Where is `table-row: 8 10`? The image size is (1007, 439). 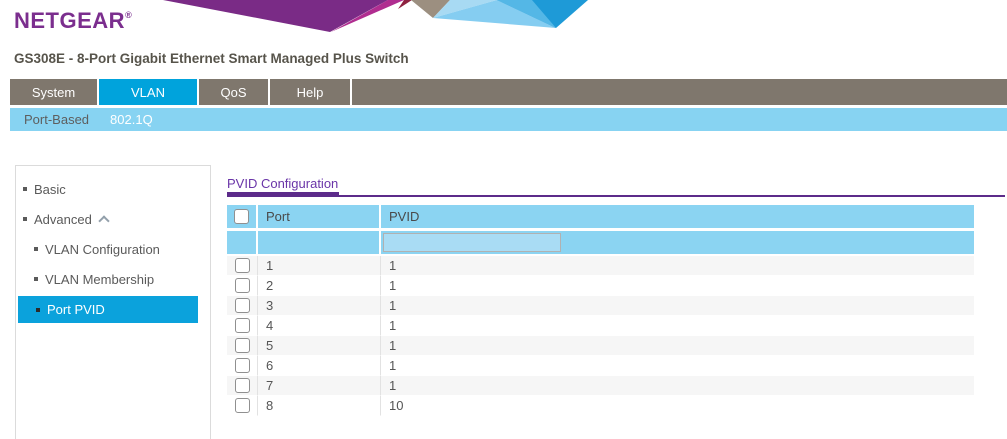
table-row: 8 10 is located at coordinates (600, 406).